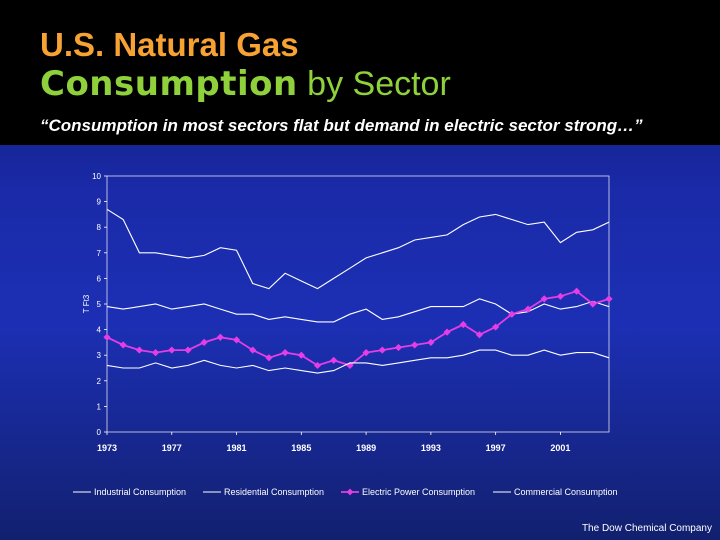 The width and height of the screenshot is (720, 540). I want to click on y-tick-label: 2, so click(99, 381).